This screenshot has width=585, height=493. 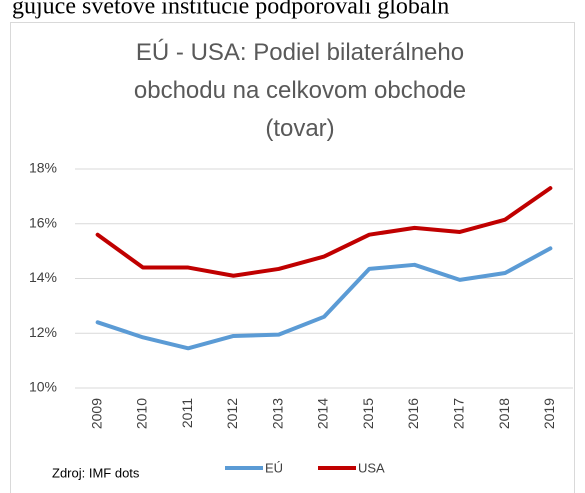 I want to click on y-tick-label: 12%, so click(x=43, y=332).